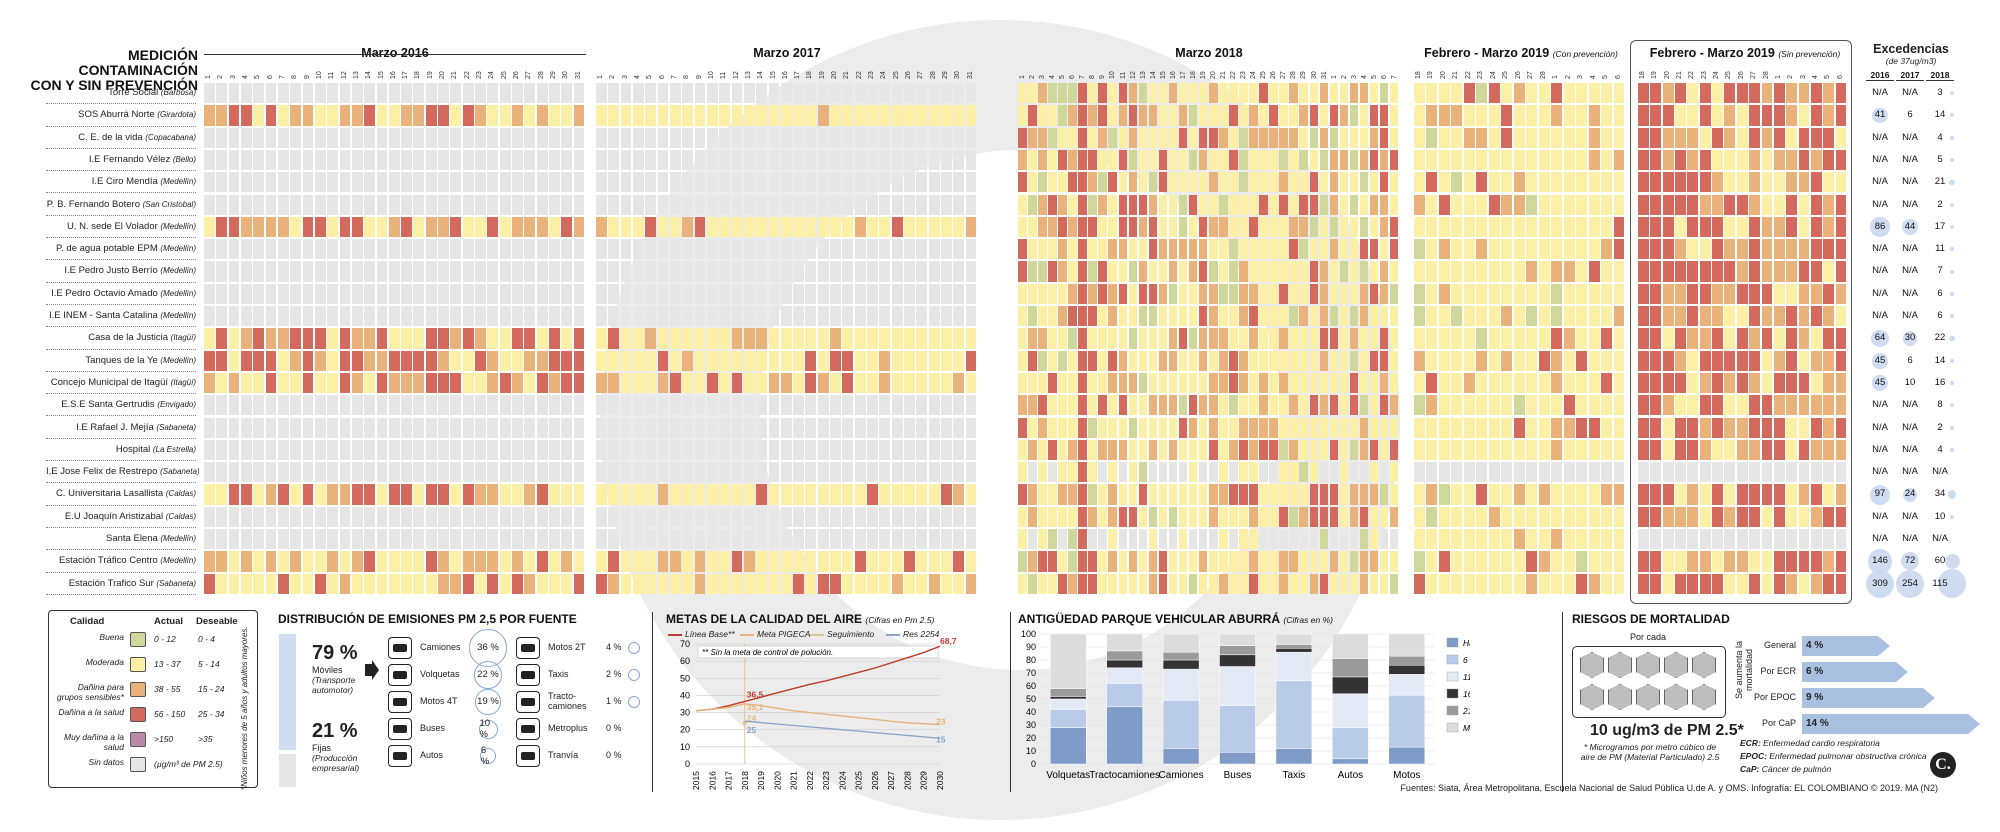 This screenshot has height=832, width=2000. What do you see at coordinates (178, 271) in the screenshot?
I see `station-city: (Medellín)` at bounding box center [178, 271].